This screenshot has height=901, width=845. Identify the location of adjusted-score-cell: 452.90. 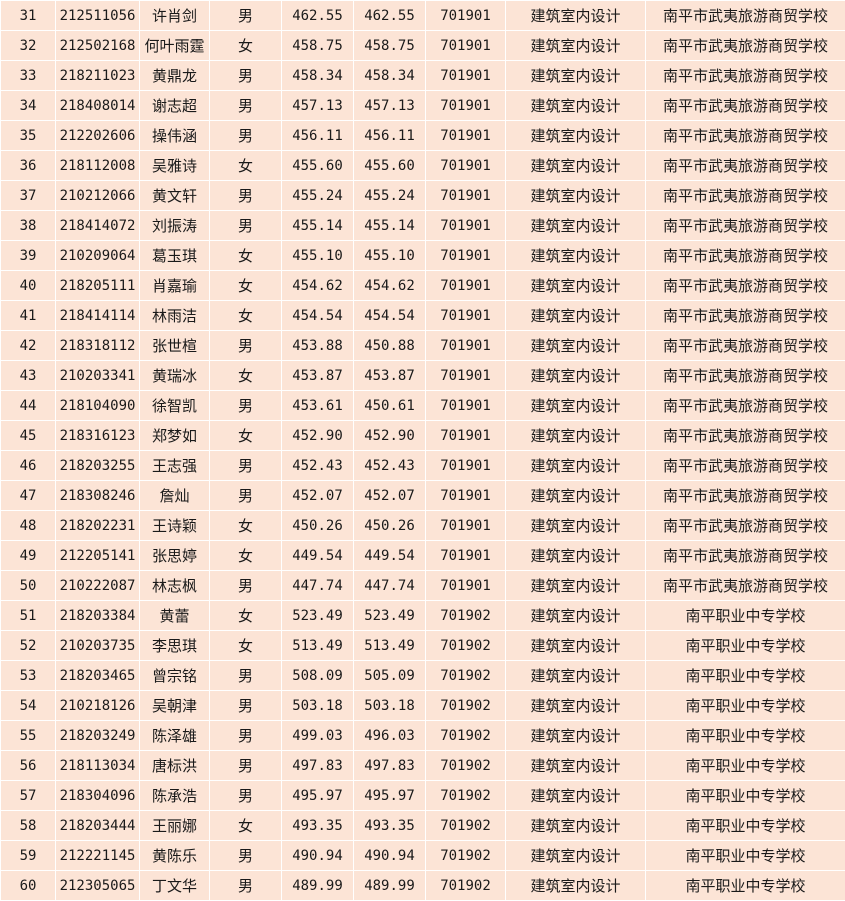
(389, 435).